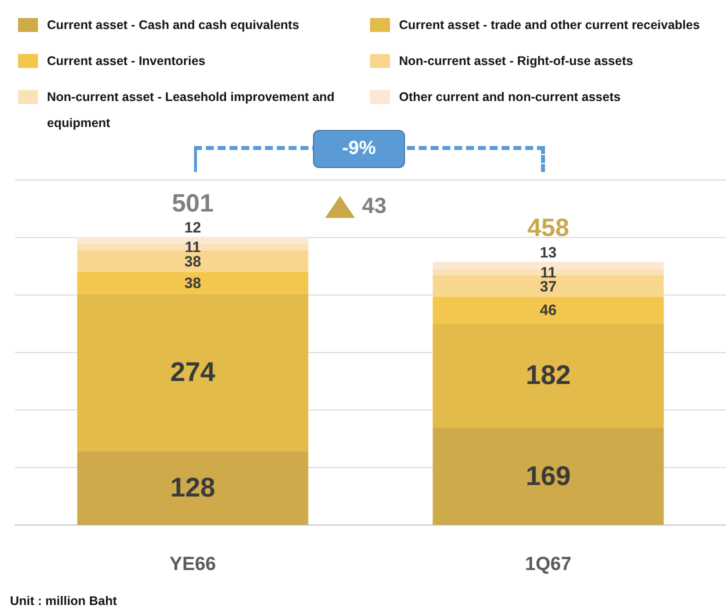  Describe the element at coordinates (191, 110) in the screenshot. I see `legend-label: Non-current asset - Leasehold improvement and equipment` at that location.